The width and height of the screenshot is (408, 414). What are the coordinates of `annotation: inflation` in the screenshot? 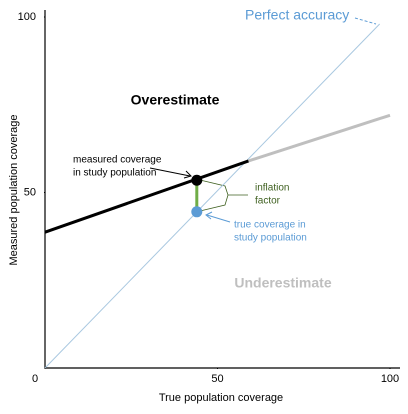 It's located at (272, 188).